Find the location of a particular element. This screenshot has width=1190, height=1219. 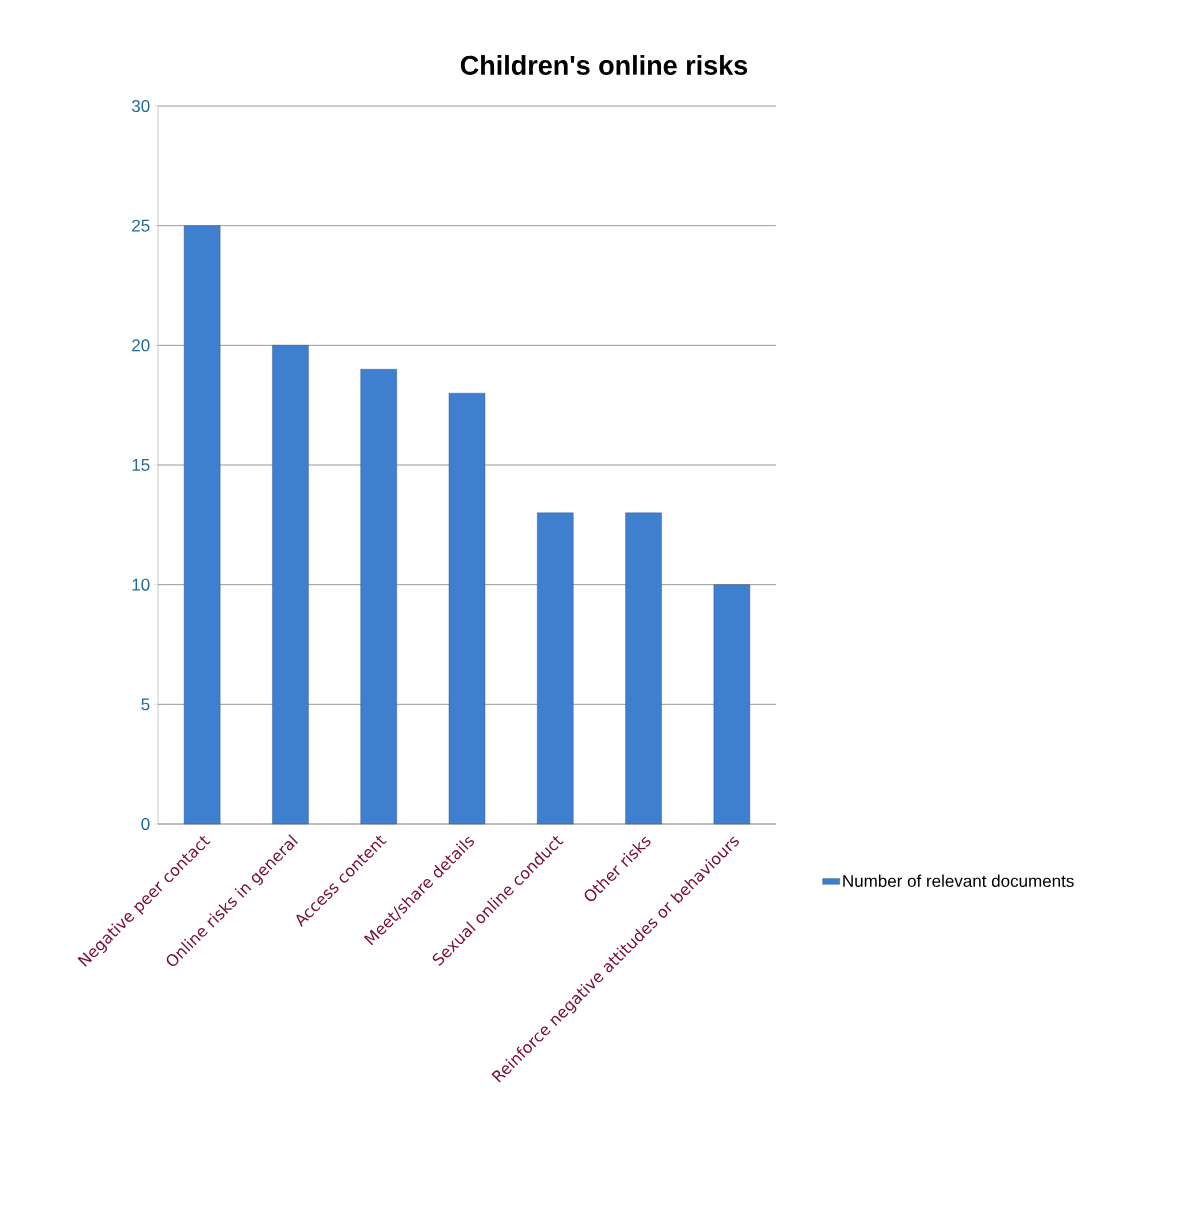

y-tick-label: 25 is located at coordinates (141, 225).